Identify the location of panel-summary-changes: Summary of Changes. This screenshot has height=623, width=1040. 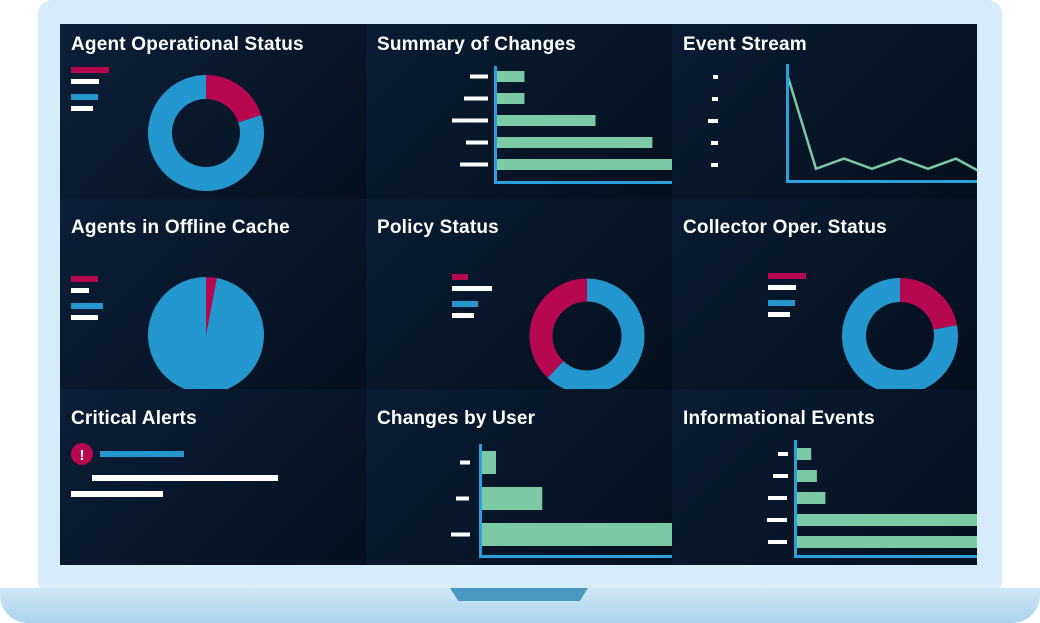
(519, 111).